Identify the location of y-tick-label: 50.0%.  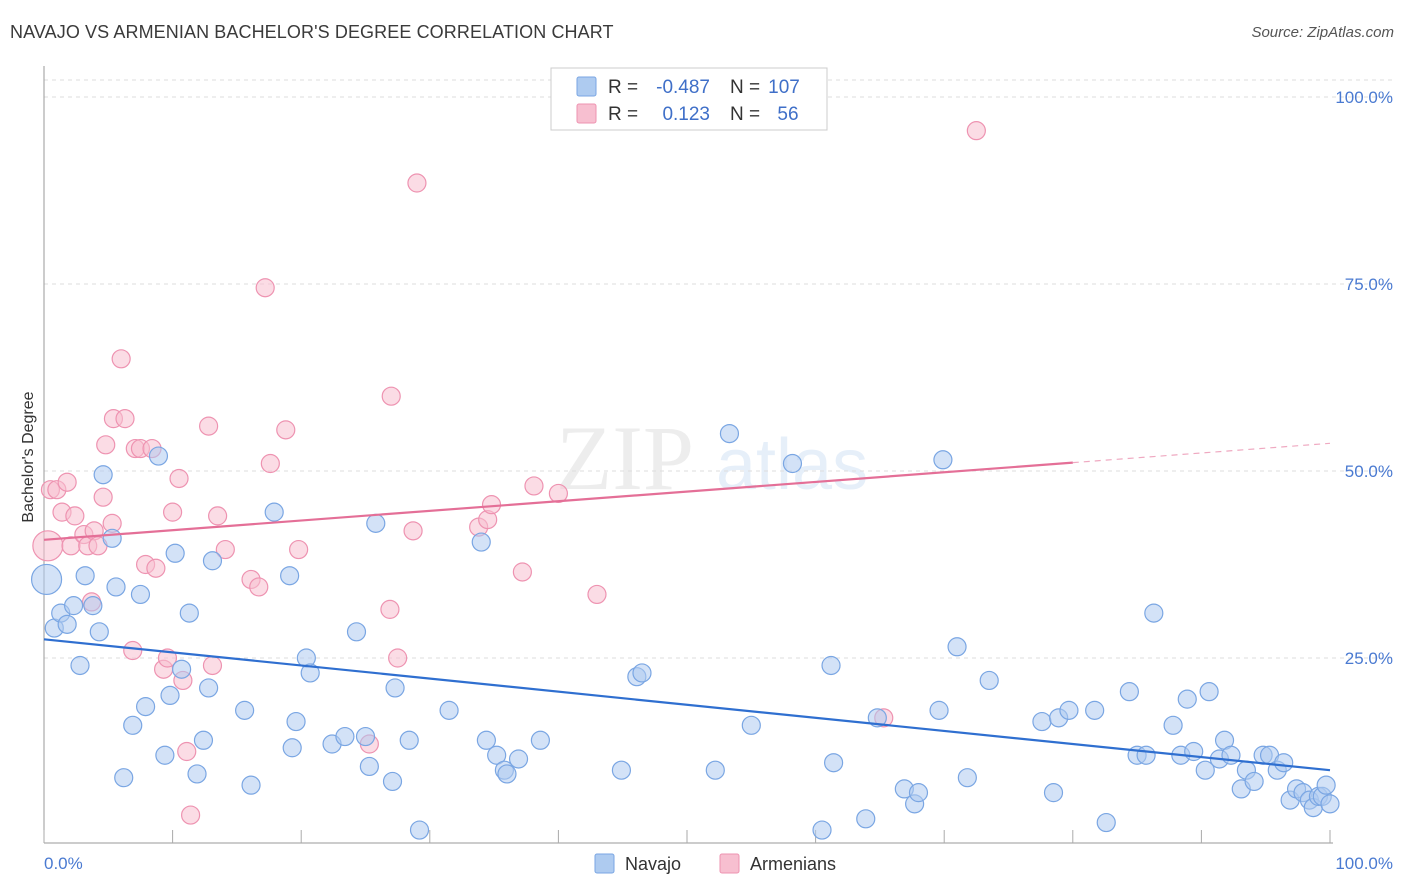
(1369, 471).